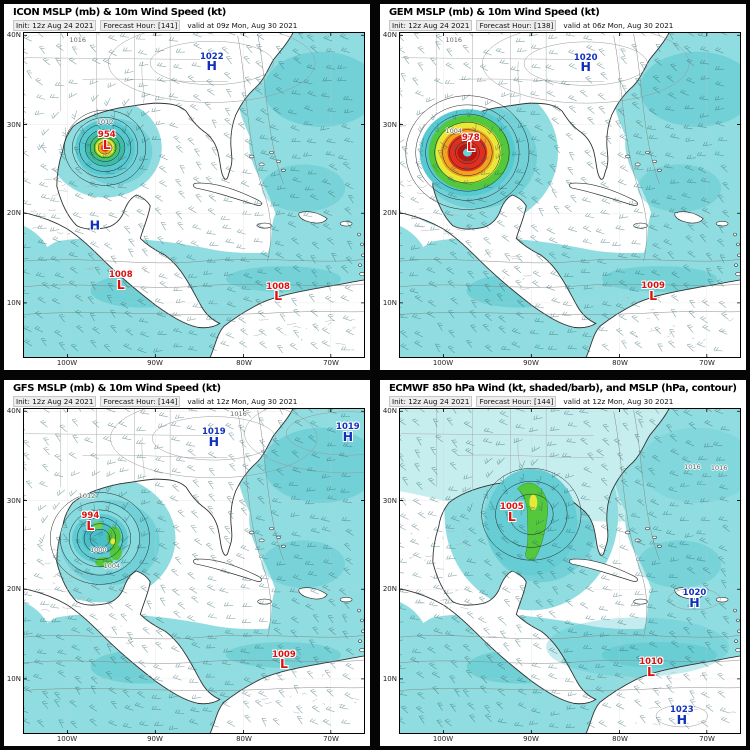 The height and width of the screenshot is (750, 750). Describe the element at coordinates (516, 25) in the screenshot. I see `forecast-hour: Forecast Hour: [138]` at that location.